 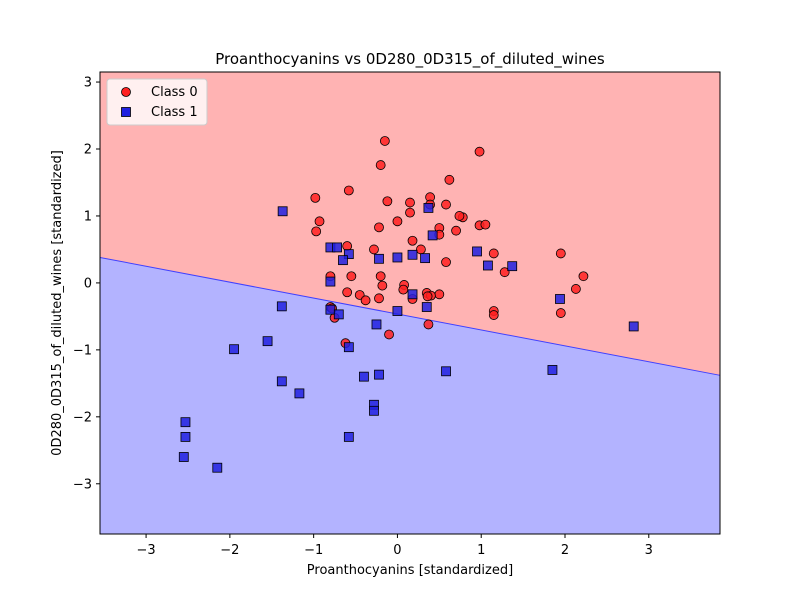 What do you see at coordinates (82, 417) in the screenshot?
I see `y-tick-label: −2` at bounding box center [82, 417].